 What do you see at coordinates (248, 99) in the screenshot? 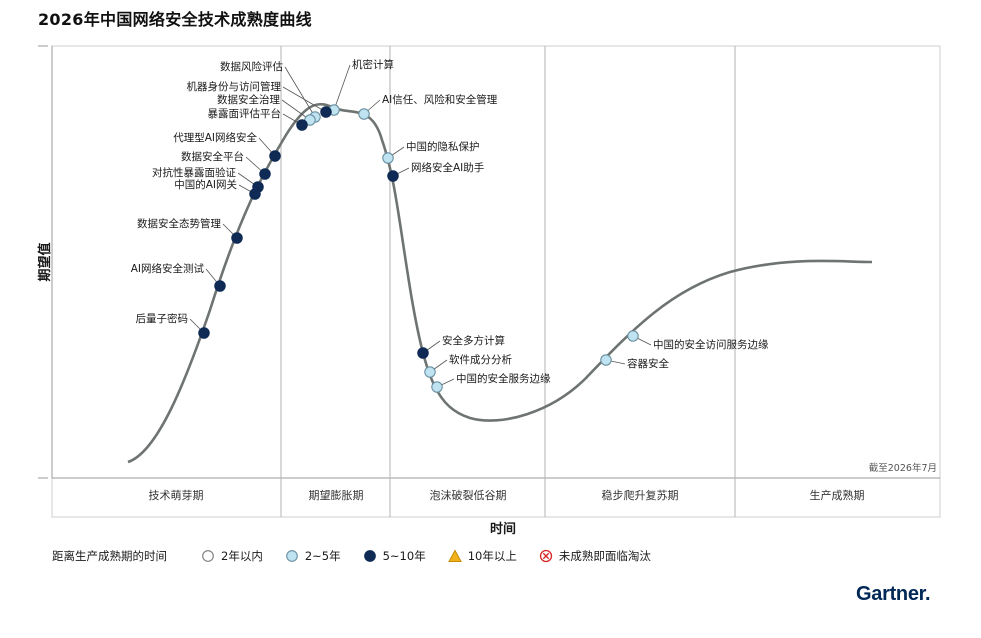
I see `point-label-4: 数据安全治理` at bounding box center [248, 99].